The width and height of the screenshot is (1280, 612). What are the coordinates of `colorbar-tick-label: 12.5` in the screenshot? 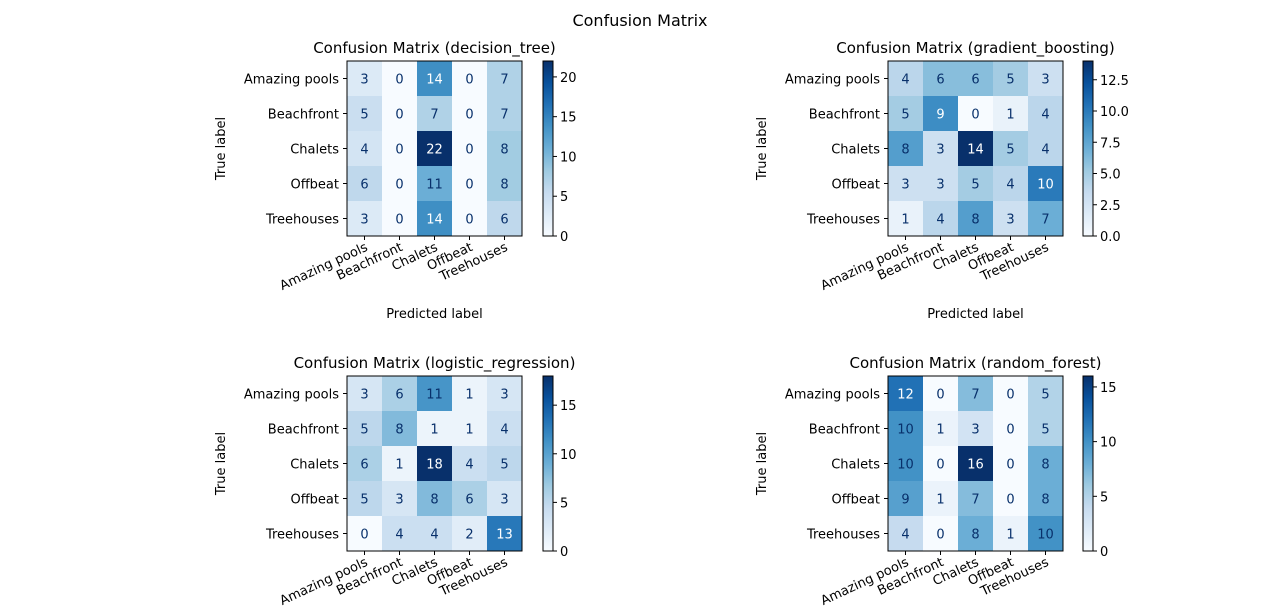 It's located at (1114, 81).